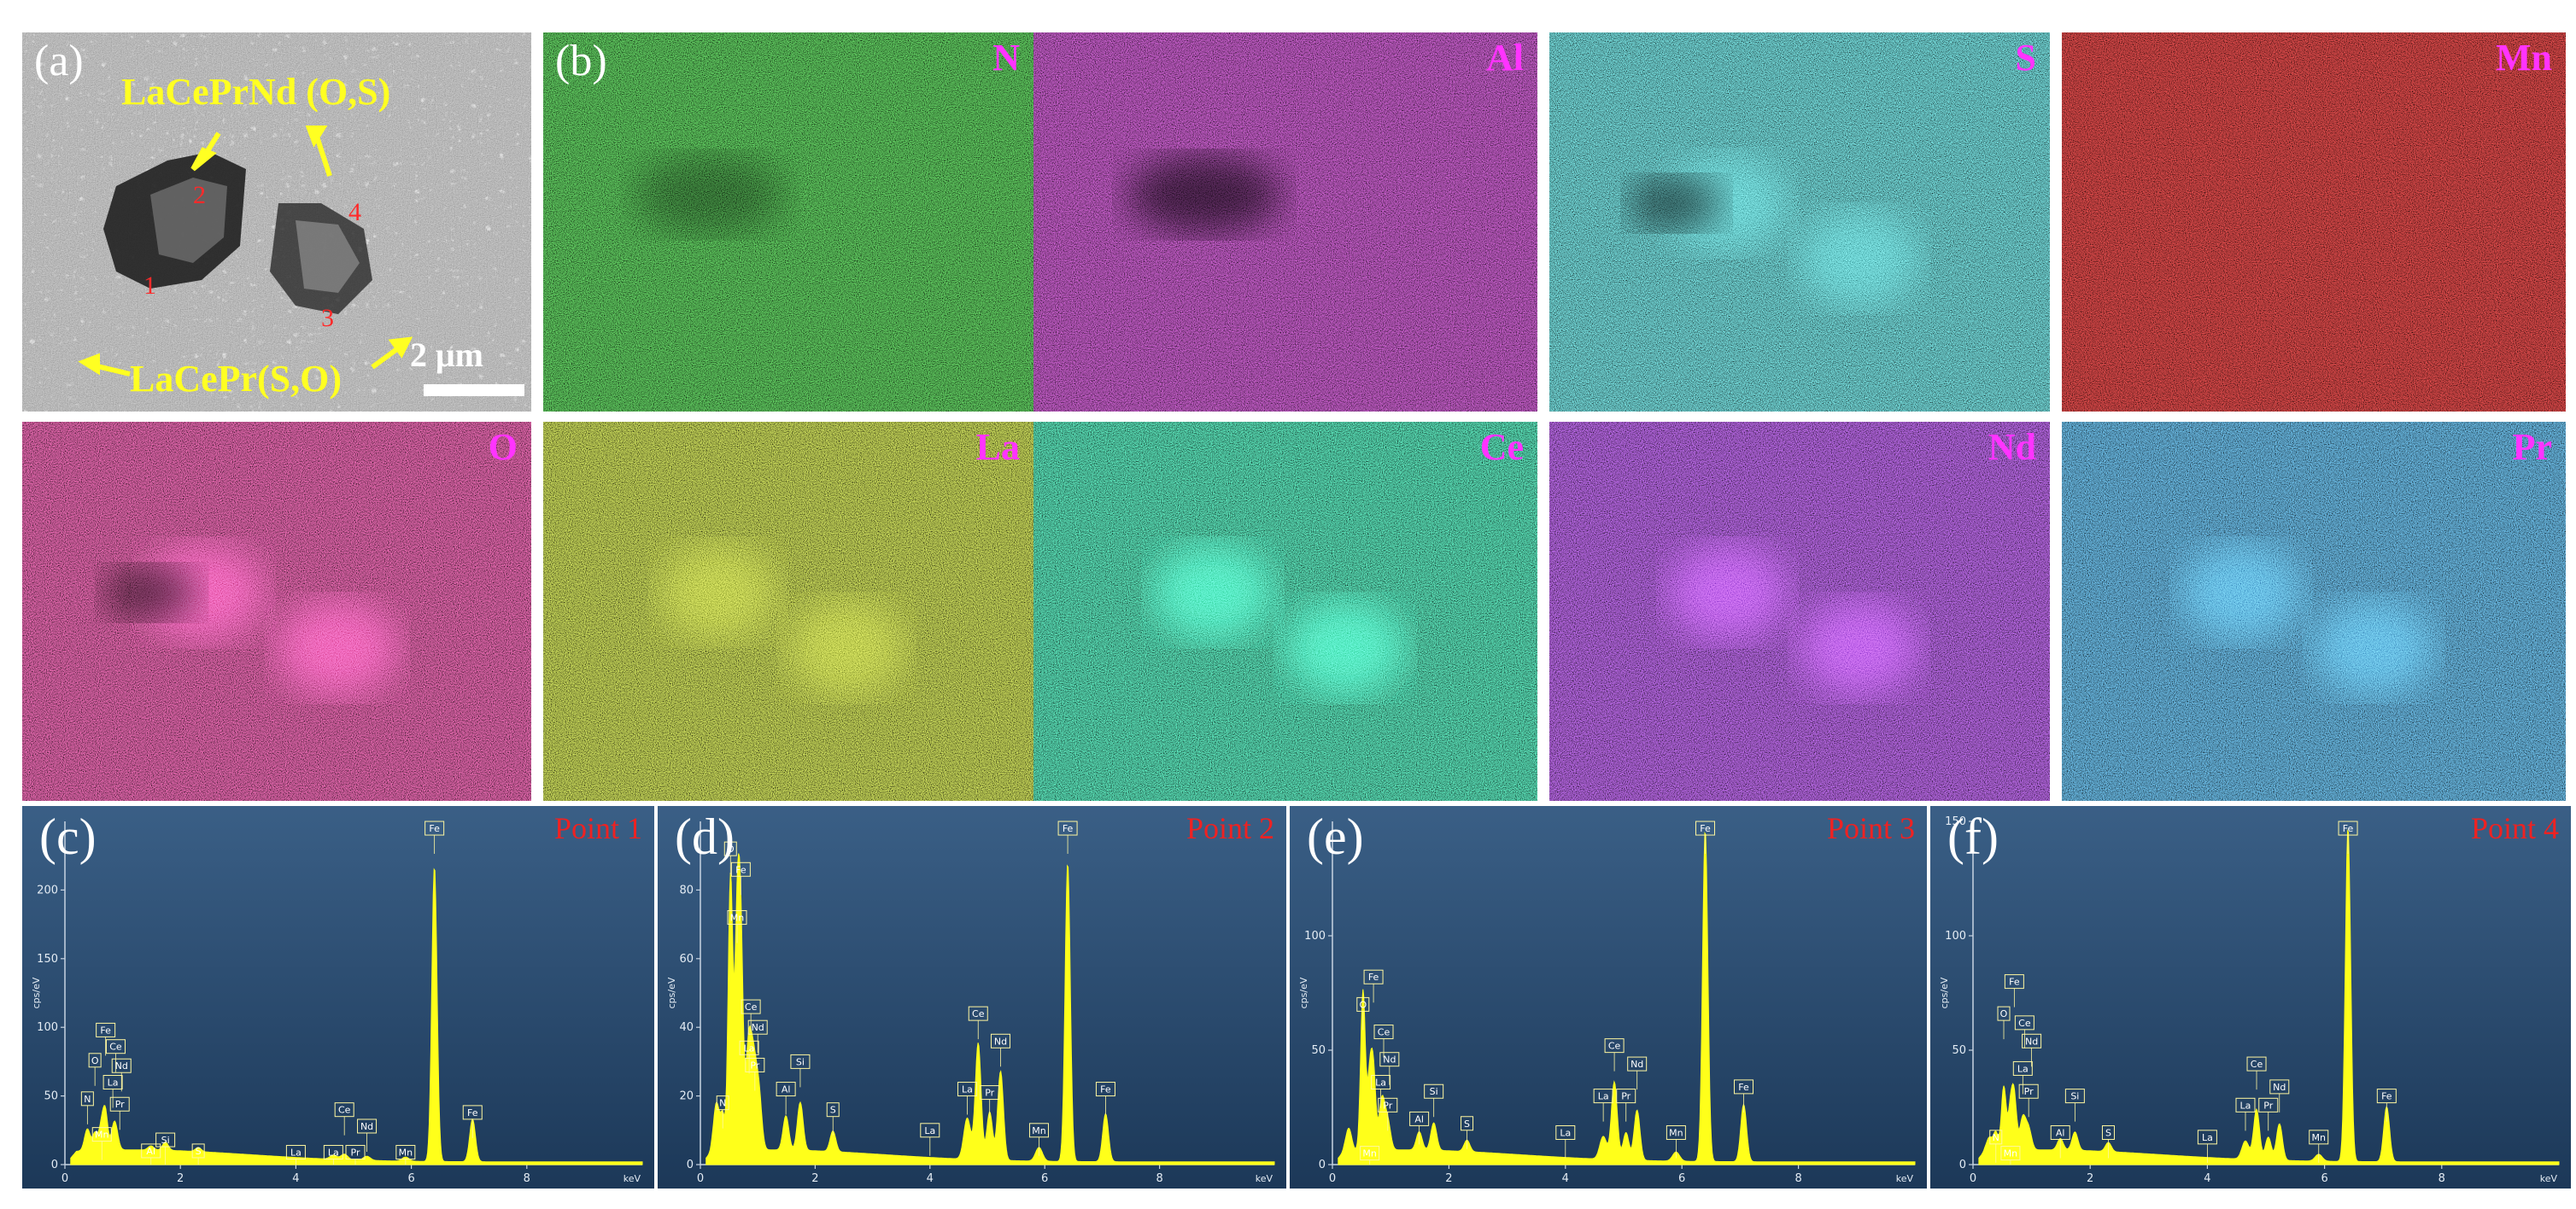  I want to click on map-s: S, so click(1799, 222).